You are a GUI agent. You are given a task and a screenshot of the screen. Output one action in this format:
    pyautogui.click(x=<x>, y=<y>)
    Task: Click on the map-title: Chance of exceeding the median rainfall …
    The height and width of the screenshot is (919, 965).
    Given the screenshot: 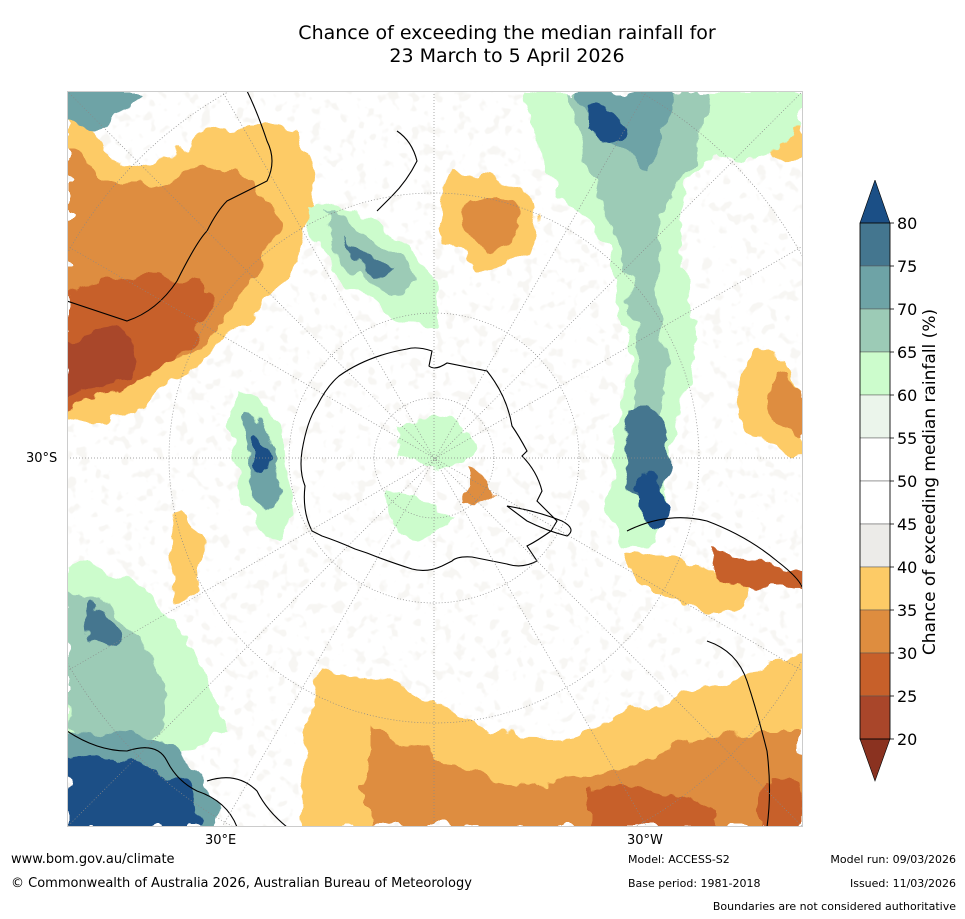 What is the action you would take?
    pyautogui.click(x=482, y=45)
    